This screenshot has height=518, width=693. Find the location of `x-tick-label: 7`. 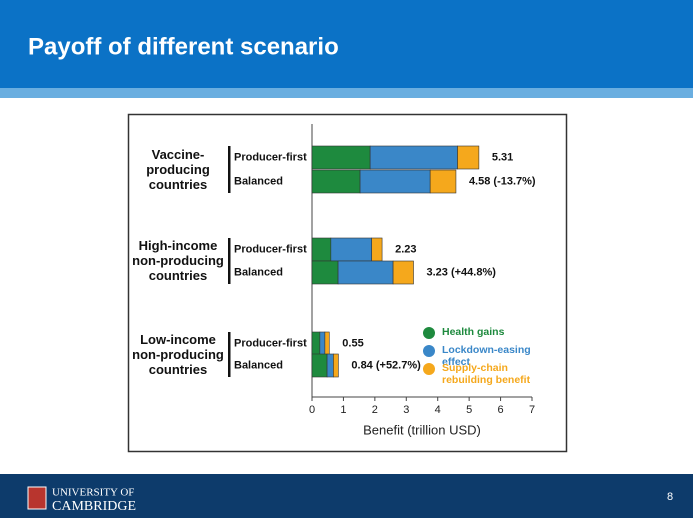

x-tick-label: 7 is located at coordinates (532, 410).